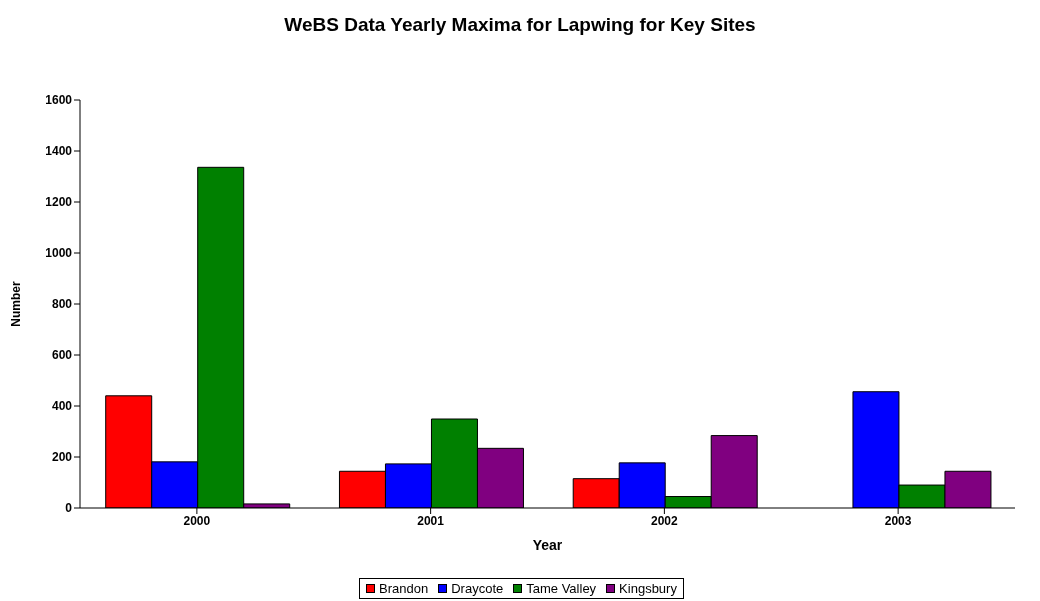  What do you see at coordinates (62, 355) in the screenshot?
I see `y-tick-label: 600` at bounding box center [62, 355].